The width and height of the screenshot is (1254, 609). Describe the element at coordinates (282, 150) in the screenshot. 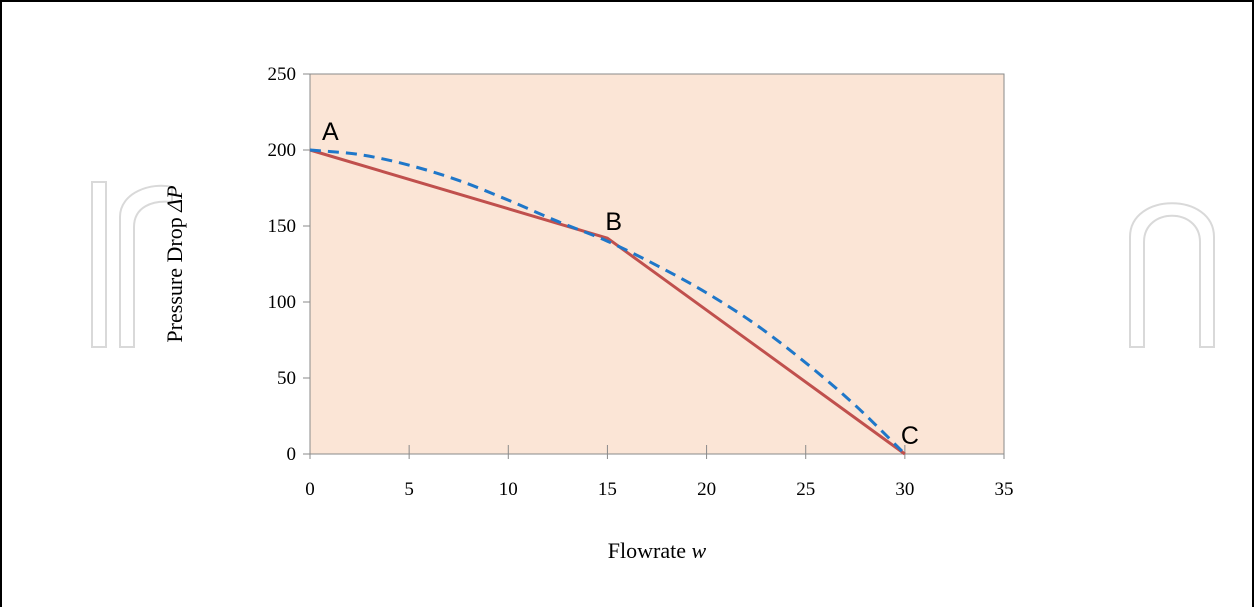

I see `y-tick-label: 200` at that location.